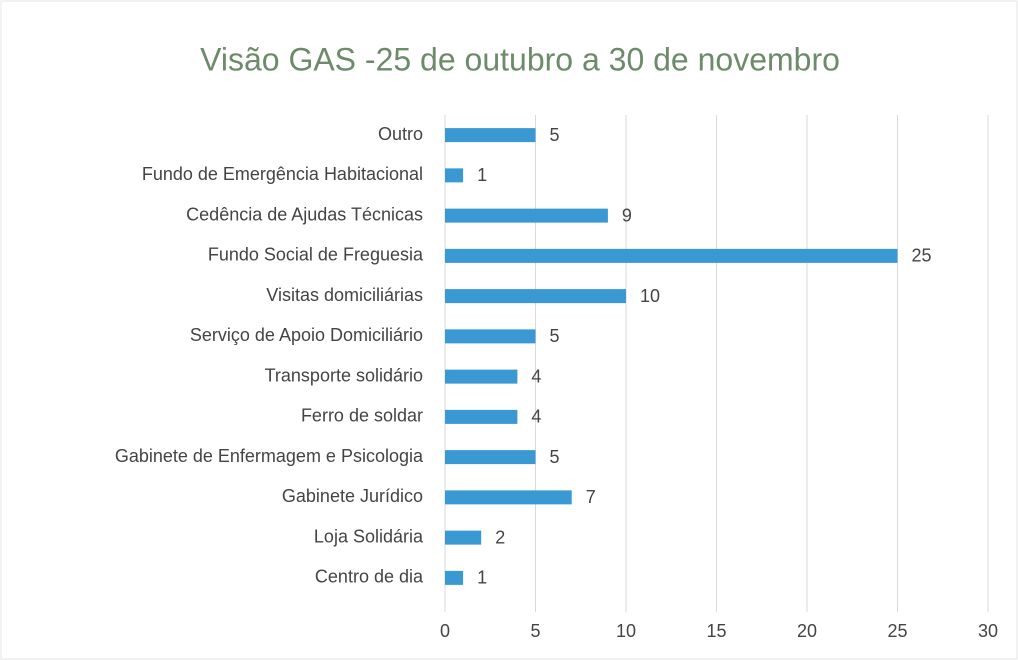  I want to click on y-tick-label: Visitas domiciliárias, so click(344, 295).